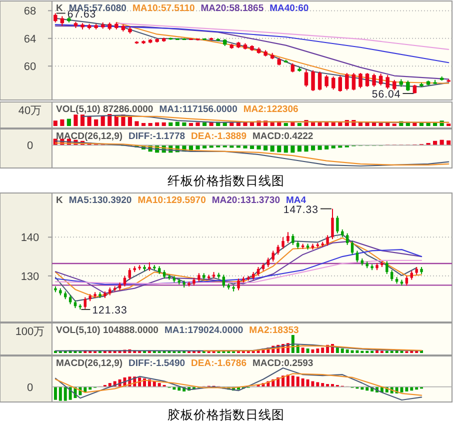 This screenshot has width=453, height=427. I want to click on text: MA5:130.3920, so click(100, 200).